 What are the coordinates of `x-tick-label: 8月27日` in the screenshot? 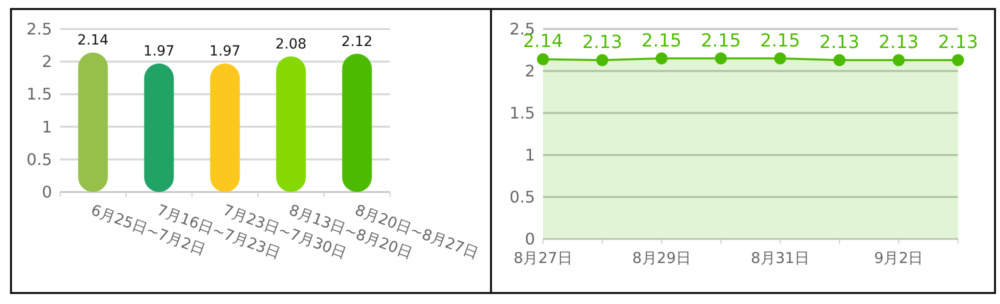 It's located at (543, 258).